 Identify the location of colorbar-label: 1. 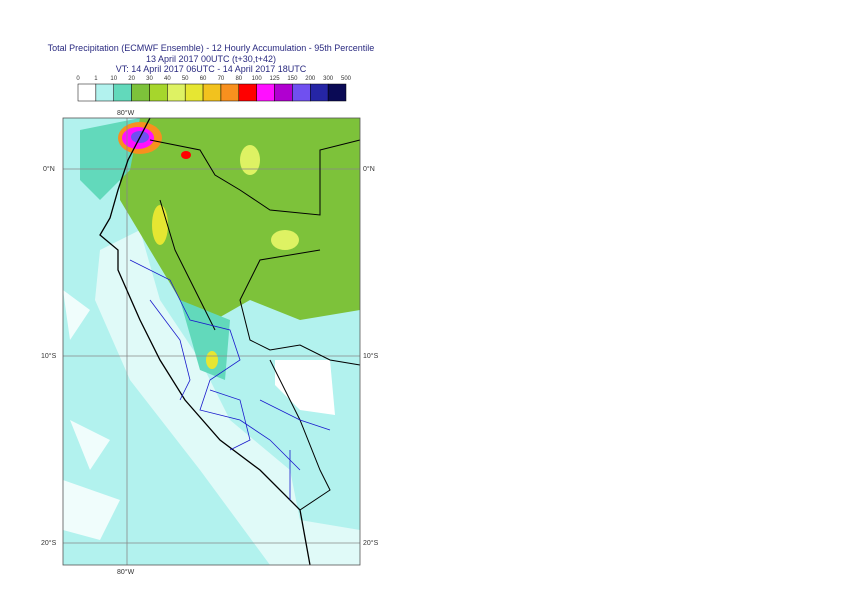
(96, 79).